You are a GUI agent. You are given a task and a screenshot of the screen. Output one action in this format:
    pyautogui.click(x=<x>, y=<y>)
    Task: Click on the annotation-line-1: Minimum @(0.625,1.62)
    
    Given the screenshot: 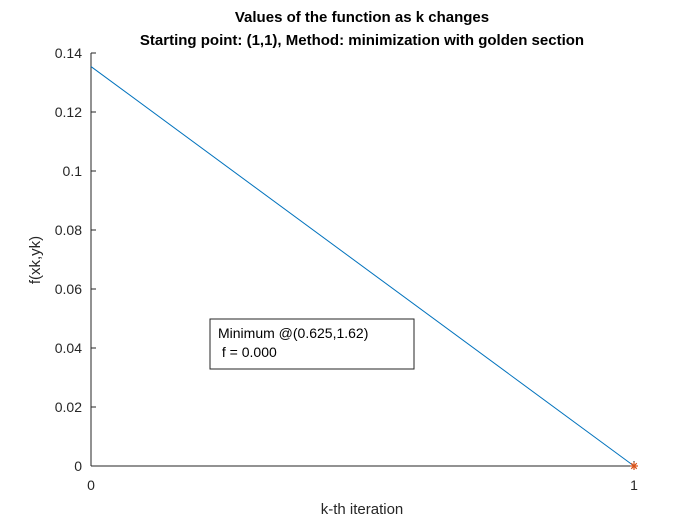 What is the action you would take?
    pyautogui.click(x=293, y=333)
    